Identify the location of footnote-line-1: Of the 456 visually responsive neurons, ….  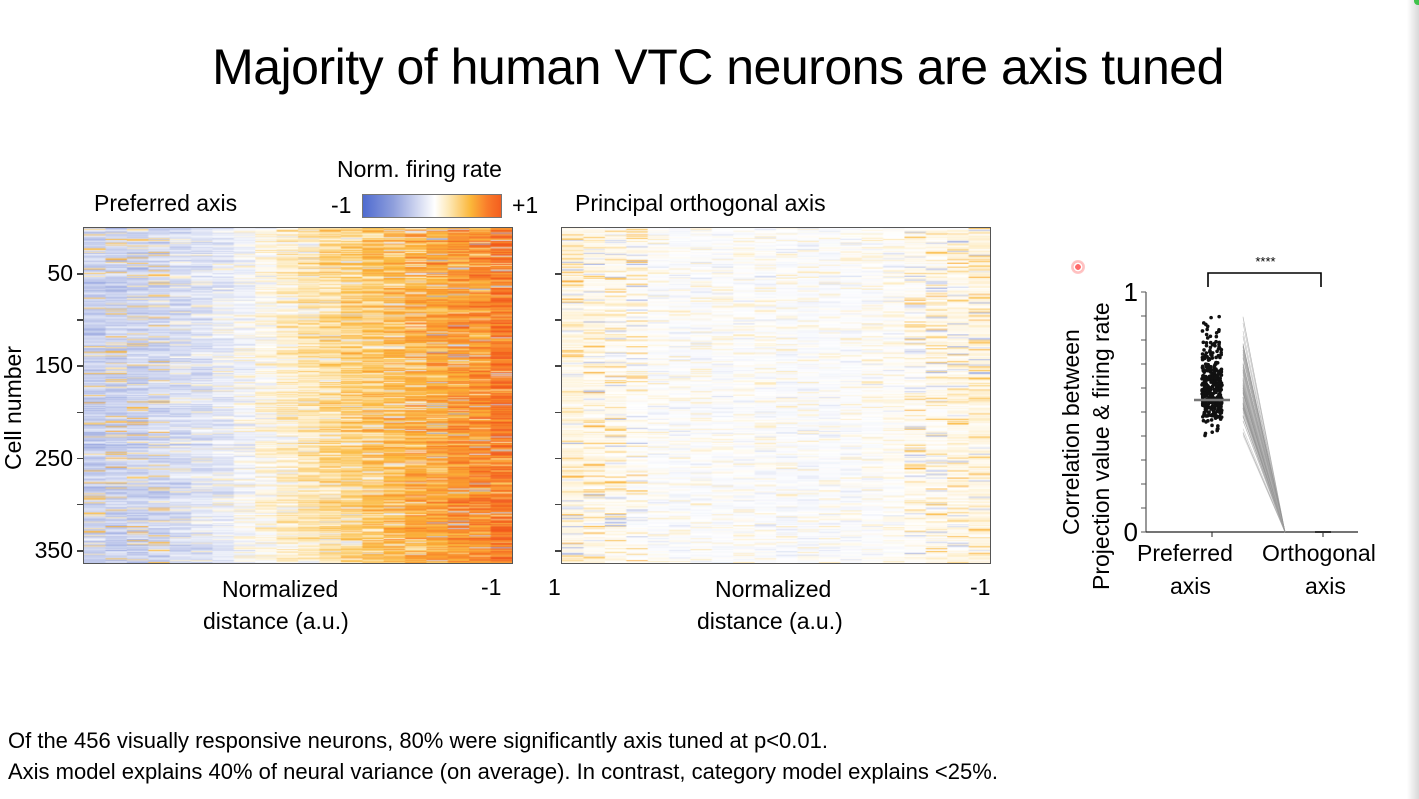
(418, 740).